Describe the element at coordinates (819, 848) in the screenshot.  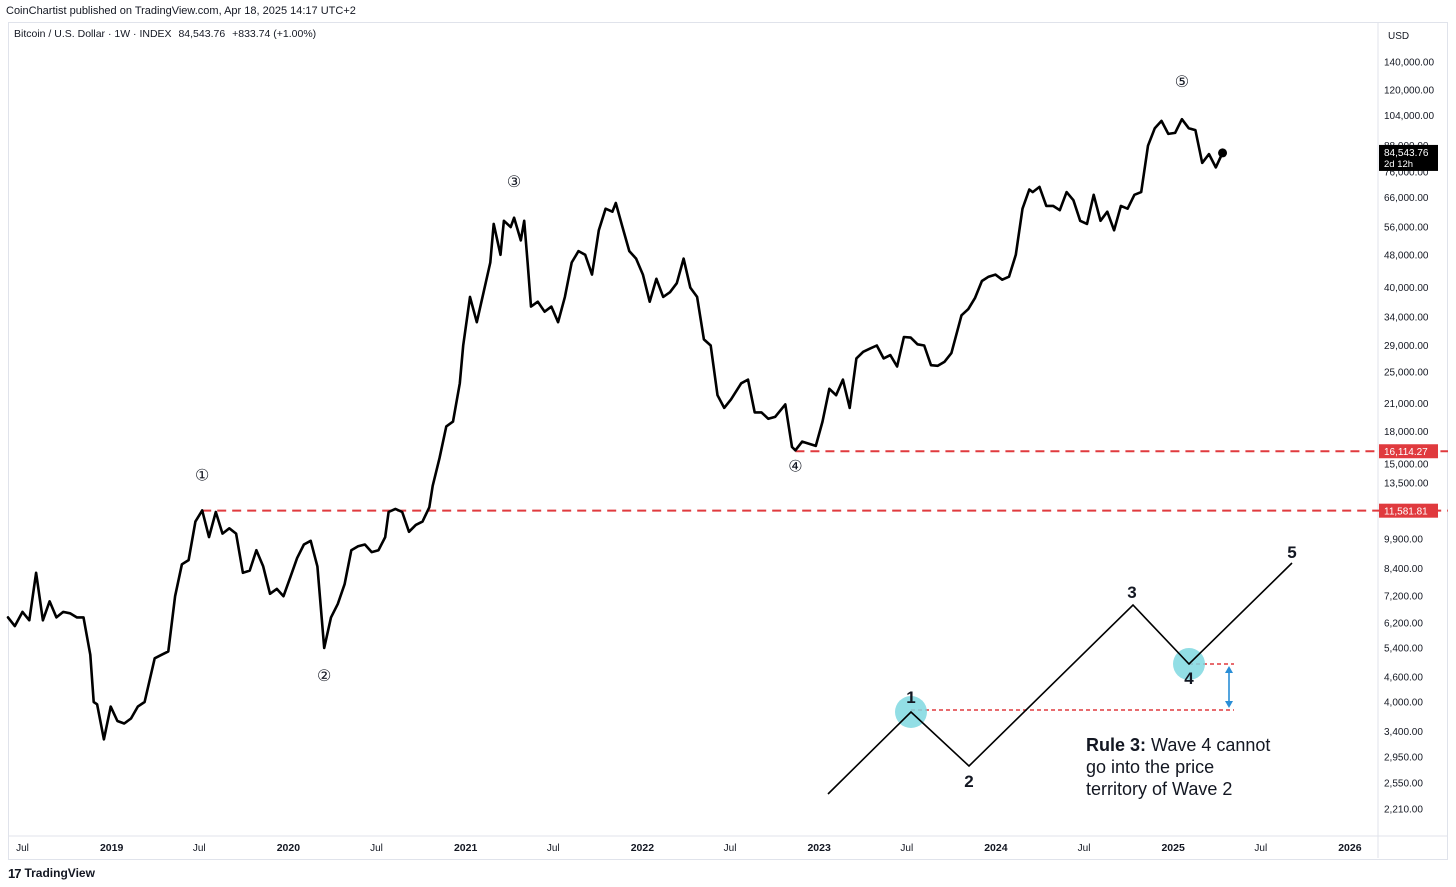
I see `x-tick-label: 2023` at that location.